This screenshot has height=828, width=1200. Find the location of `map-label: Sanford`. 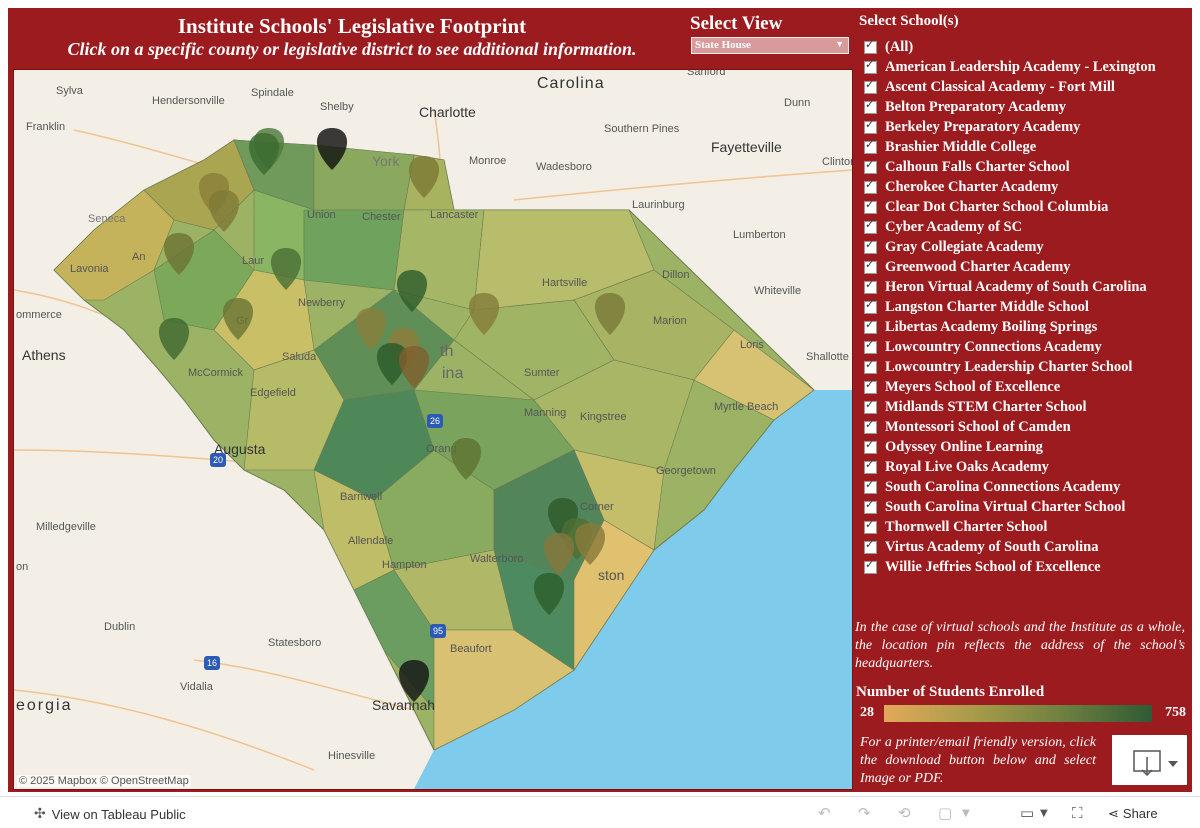

map-label: Sanford is located at coordinates (706, 74).